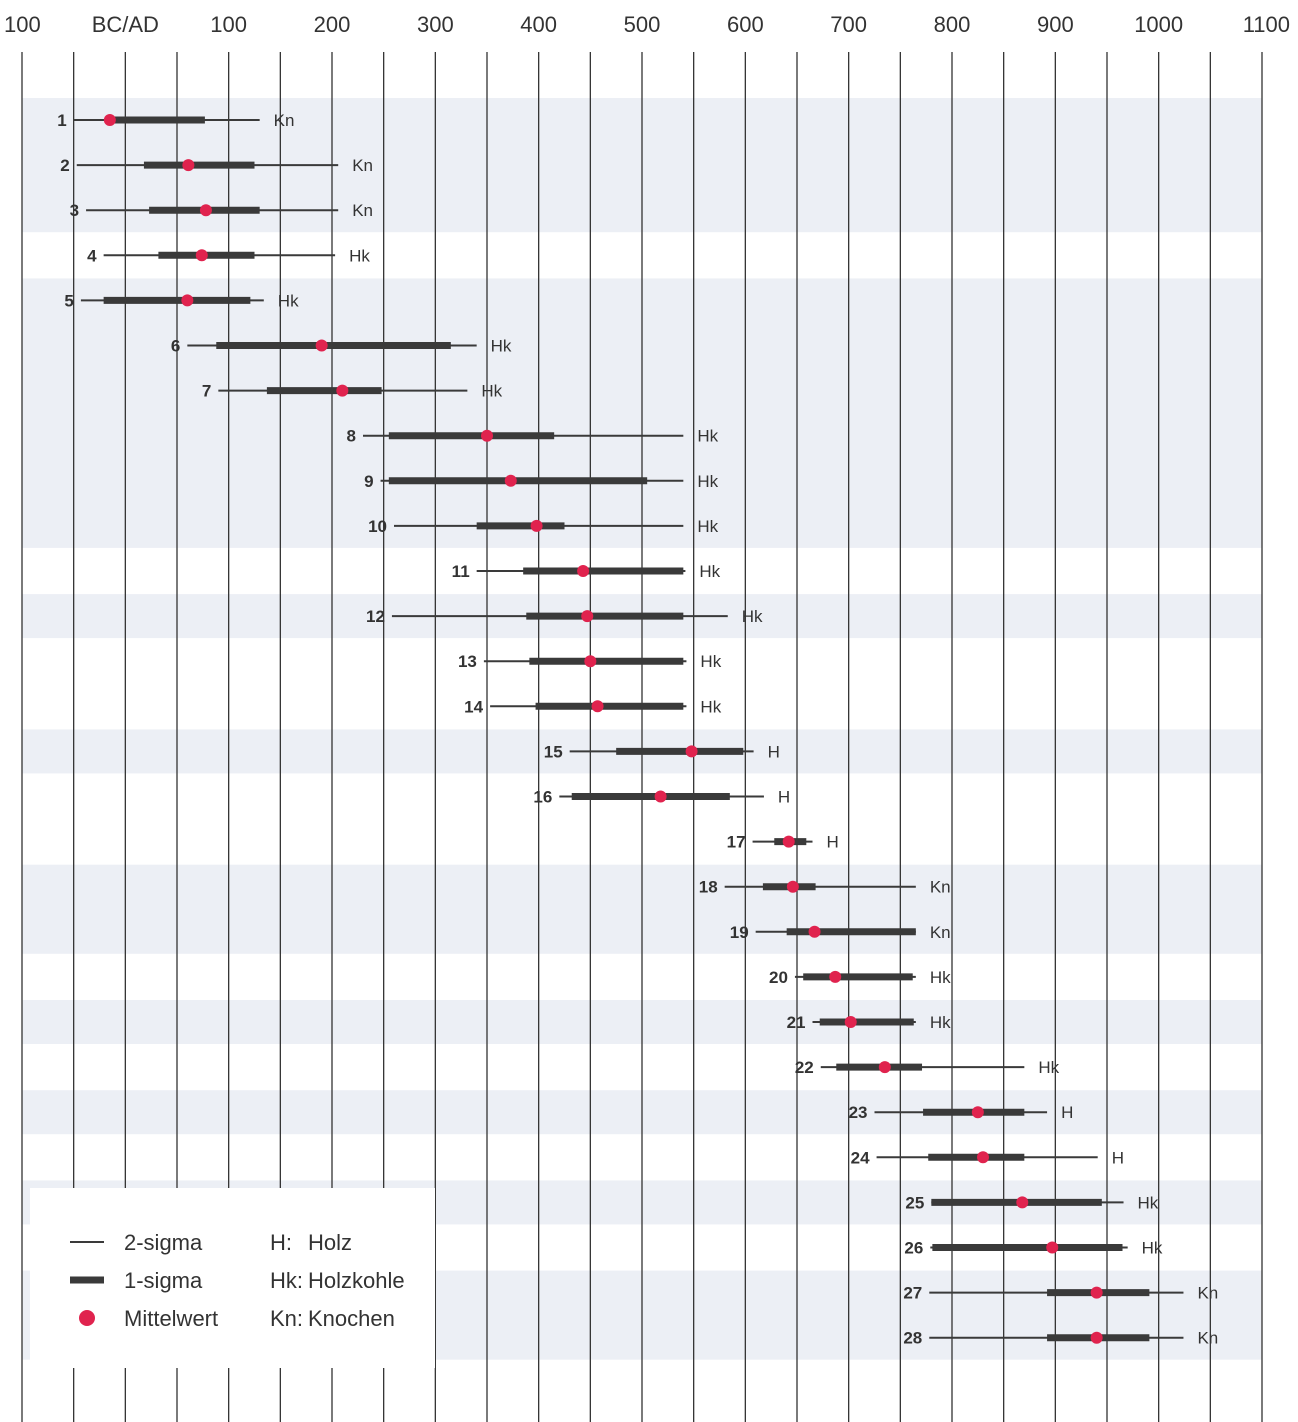 Image resolution: width=1298 pixels, height=1422 pixels. I want to click on data-row: 8 Hk, so click(533, 436).